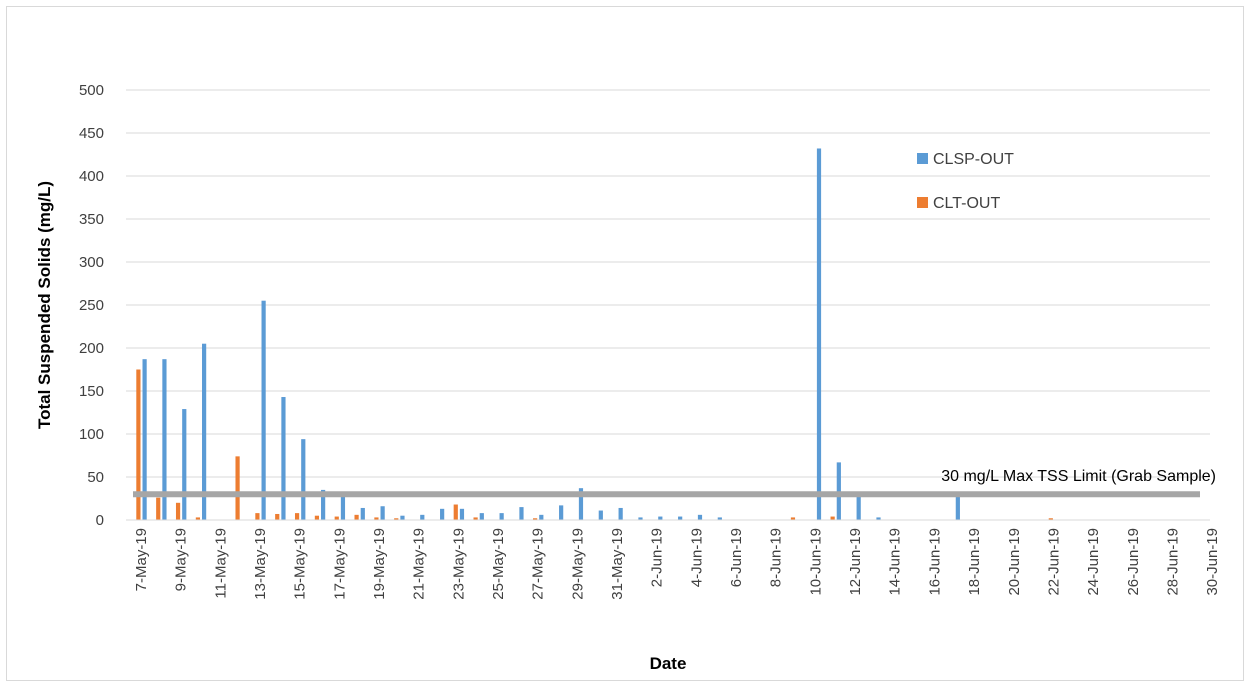 This screenshot has width=1251, height=687. What do you see at coordinates (973, 159) in the screenshot?
I see `legend-label-clsp-out: CLSP-OUT` at bounding box center [973, 159].